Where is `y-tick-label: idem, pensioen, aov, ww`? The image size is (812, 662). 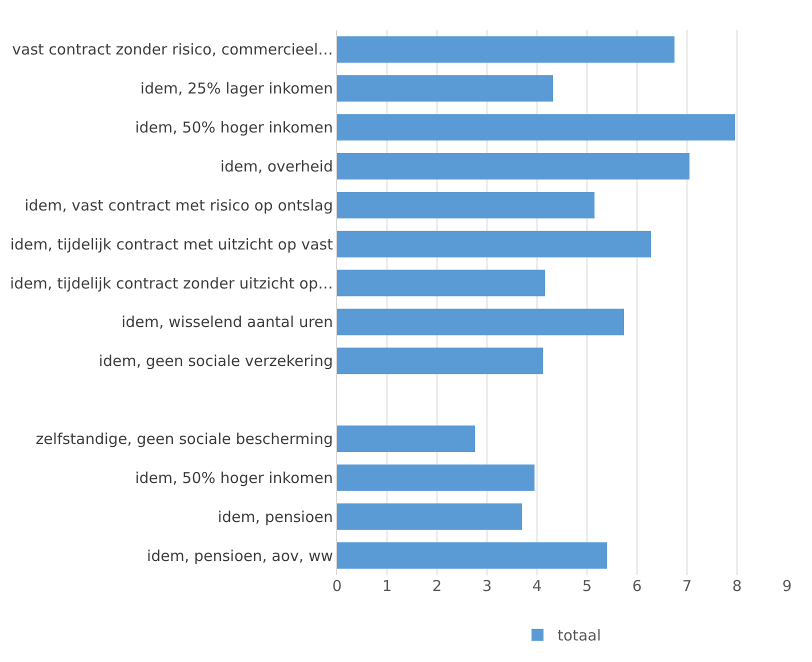 y-tick-label: idem, pensioen, aov, ww is located at coordinates (239, 555).